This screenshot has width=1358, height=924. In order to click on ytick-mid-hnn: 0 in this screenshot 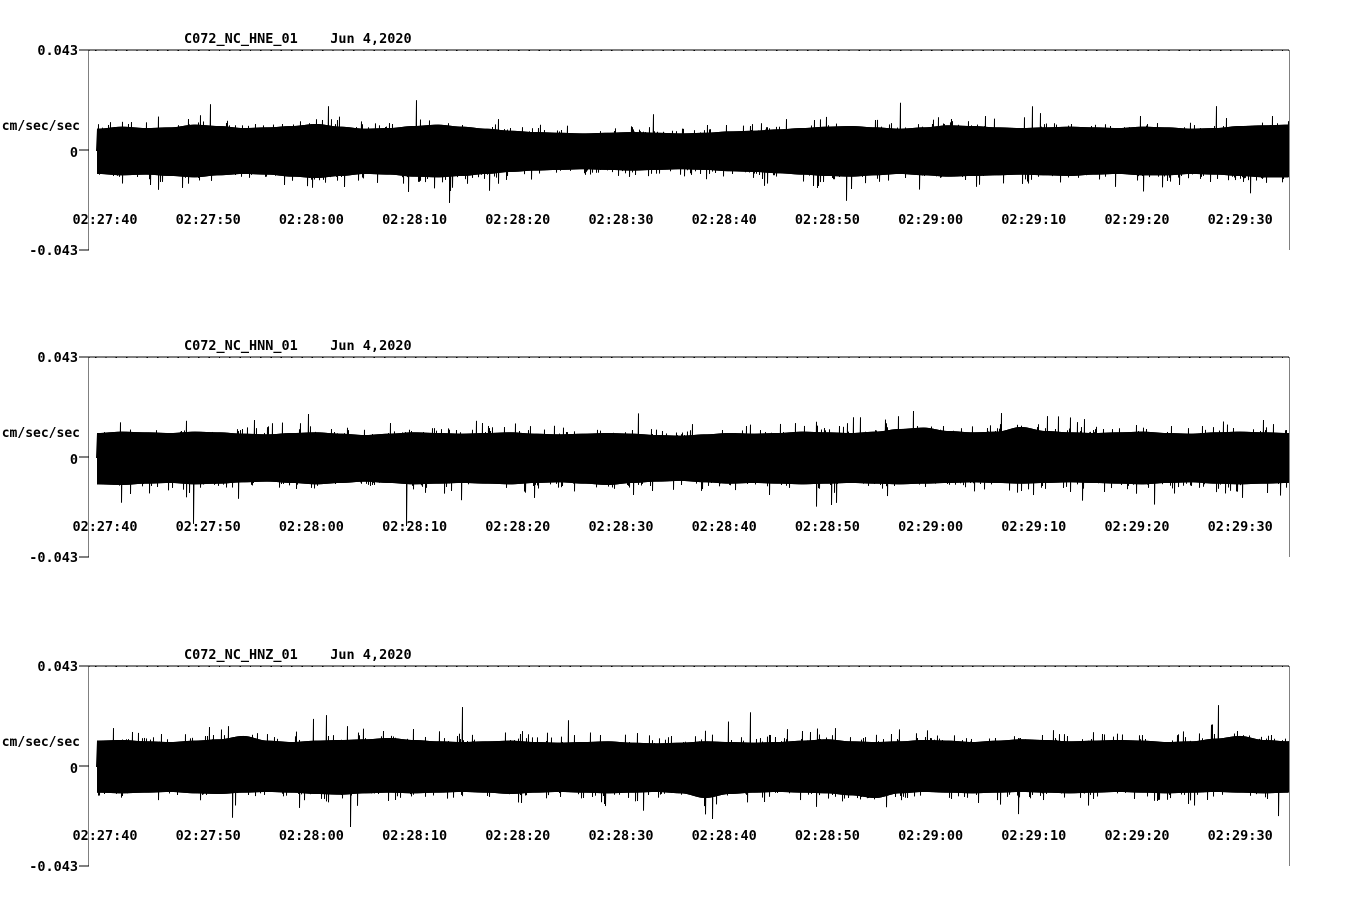, I will do `click(73, 460)`.